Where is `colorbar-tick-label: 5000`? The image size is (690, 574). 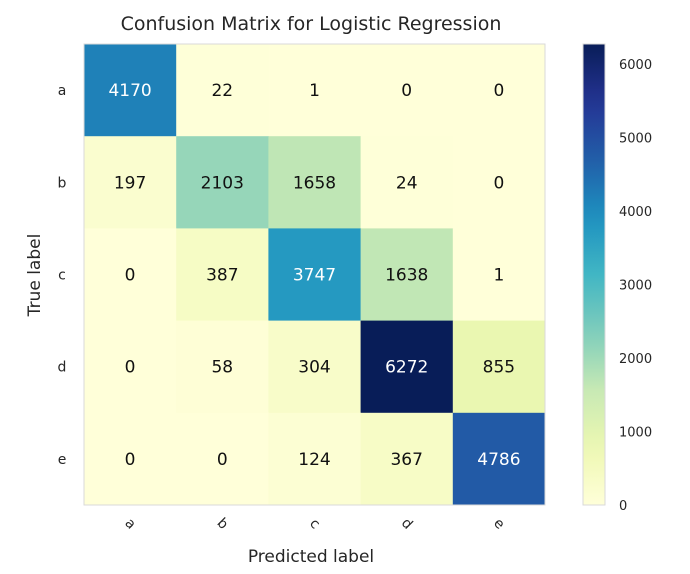 colorbar-tick-label: 5000 is located at coordinates (635, 138).